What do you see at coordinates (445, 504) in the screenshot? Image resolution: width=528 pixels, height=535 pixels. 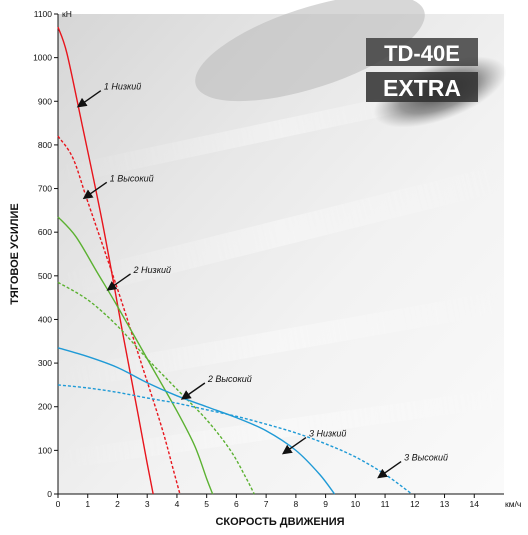 I see `x-tick-label: 13` at bounding box center [445, 504].